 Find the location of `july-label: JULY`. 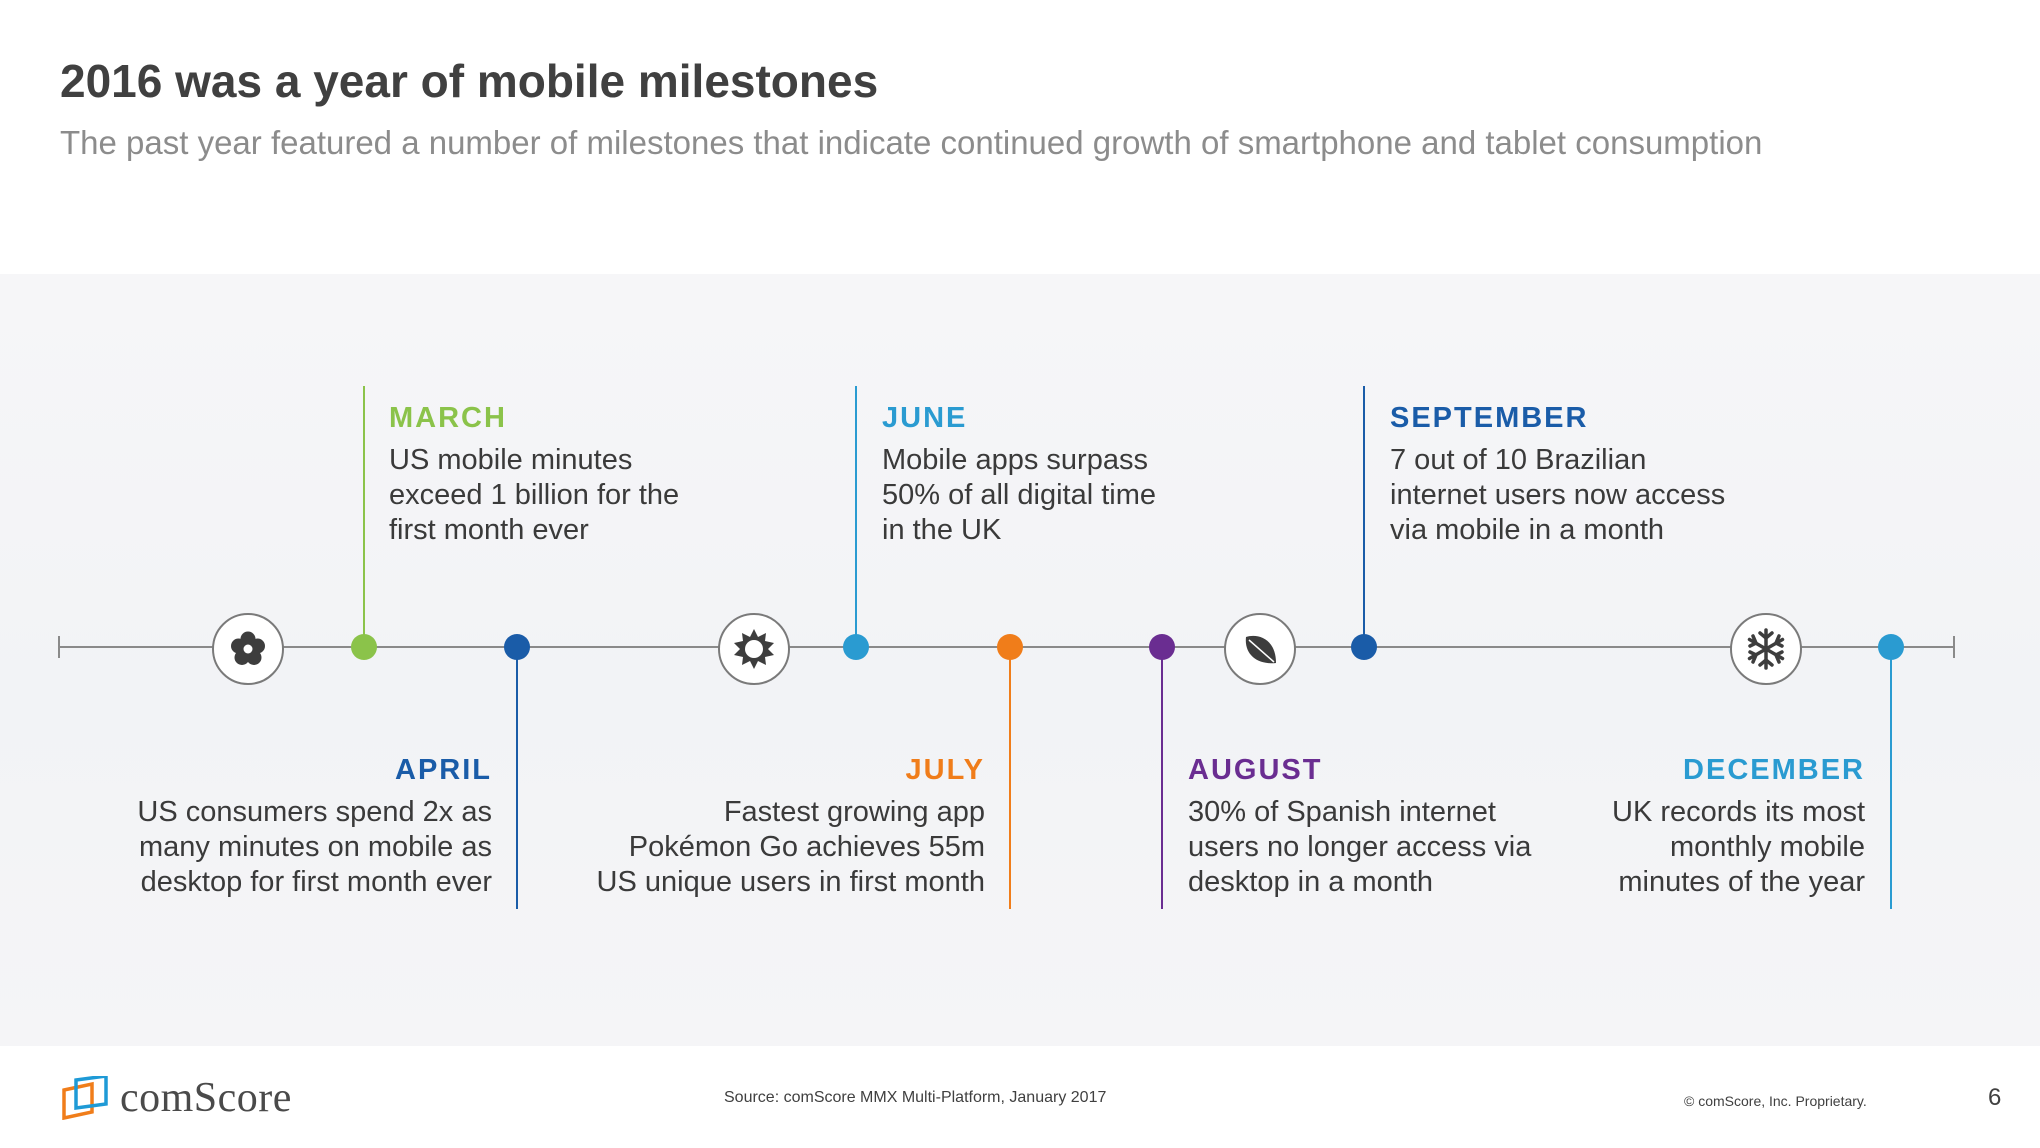

july-label: JULY is located at coordinates (945, 770).